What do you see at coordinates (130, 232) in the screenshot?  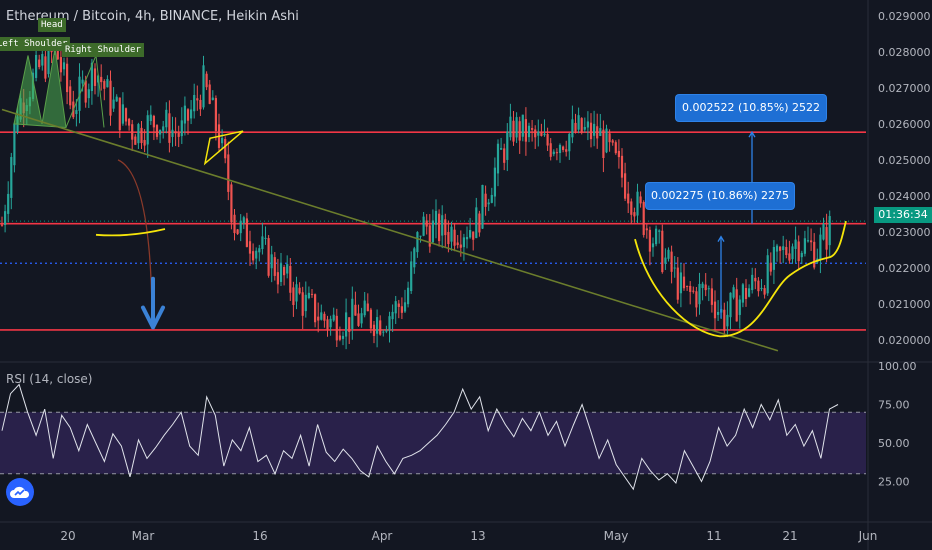 I see `highlight-stroke` at bounding box center [130, 232].